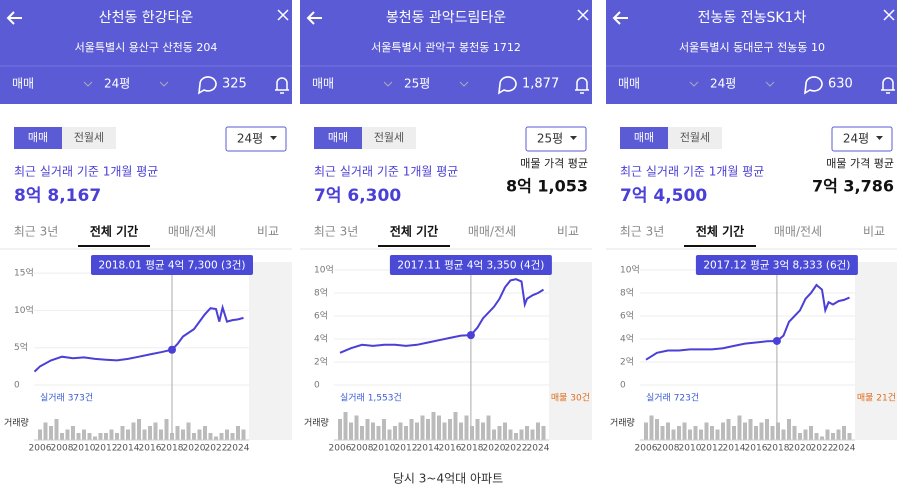  What do you see at coordinates (66, 398) in the screenshot?
I see `volume-label: 실거래 373건` at bounding box center [66, 398].